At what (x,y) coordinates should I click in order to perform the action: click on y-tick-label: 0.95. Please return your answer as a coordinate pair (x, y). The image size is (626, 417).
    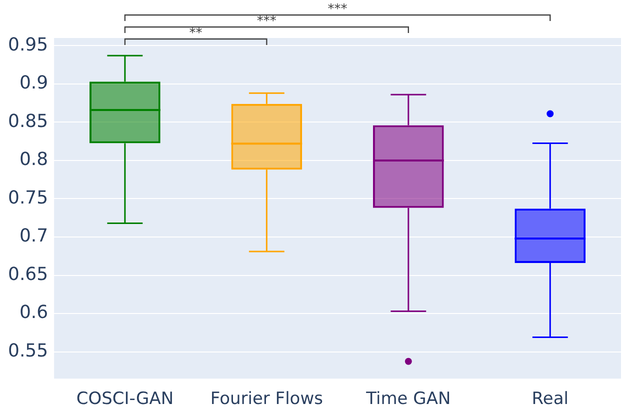
    Looking at the image, I should click on (28, 45).